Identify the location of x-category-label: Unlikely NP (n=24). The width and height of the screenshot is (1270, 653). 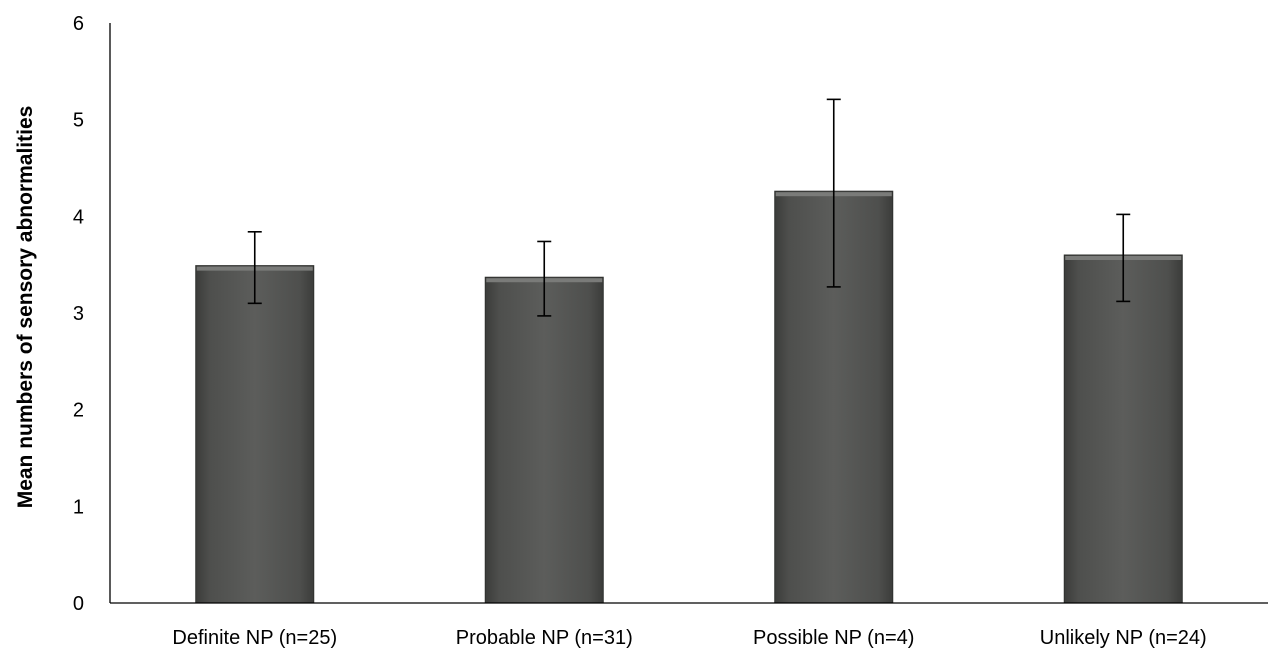
(1123, 638).